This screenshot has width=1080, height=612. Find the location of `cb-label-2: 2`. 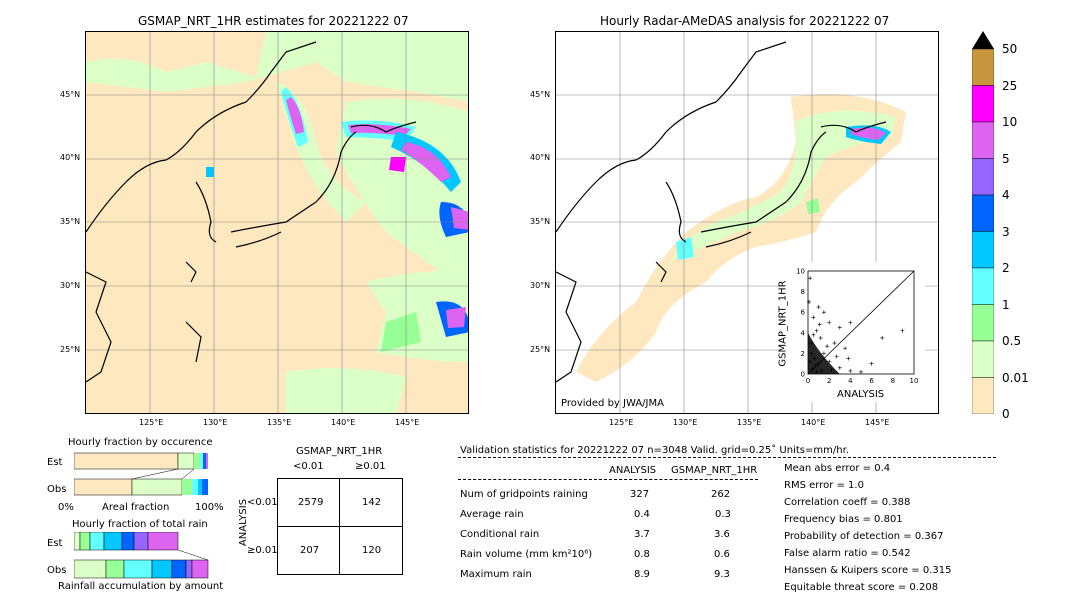

cb-label-2: 2 is located at coordinates (1006, 268).